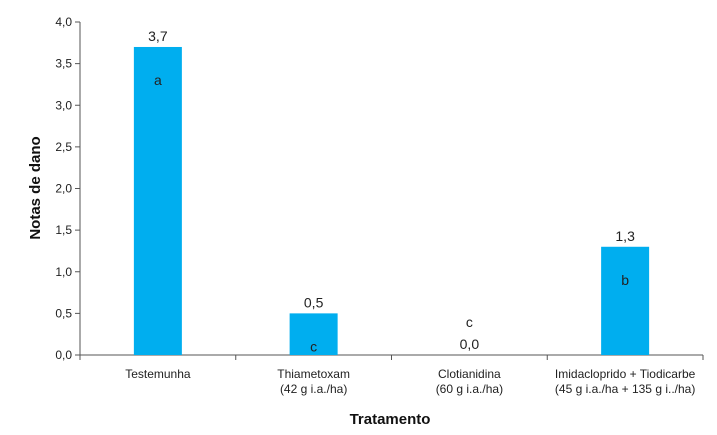  Describe the element at coordinates (63, 64) in the screenshot. I see `y-tick-label: 3,5` at that location.